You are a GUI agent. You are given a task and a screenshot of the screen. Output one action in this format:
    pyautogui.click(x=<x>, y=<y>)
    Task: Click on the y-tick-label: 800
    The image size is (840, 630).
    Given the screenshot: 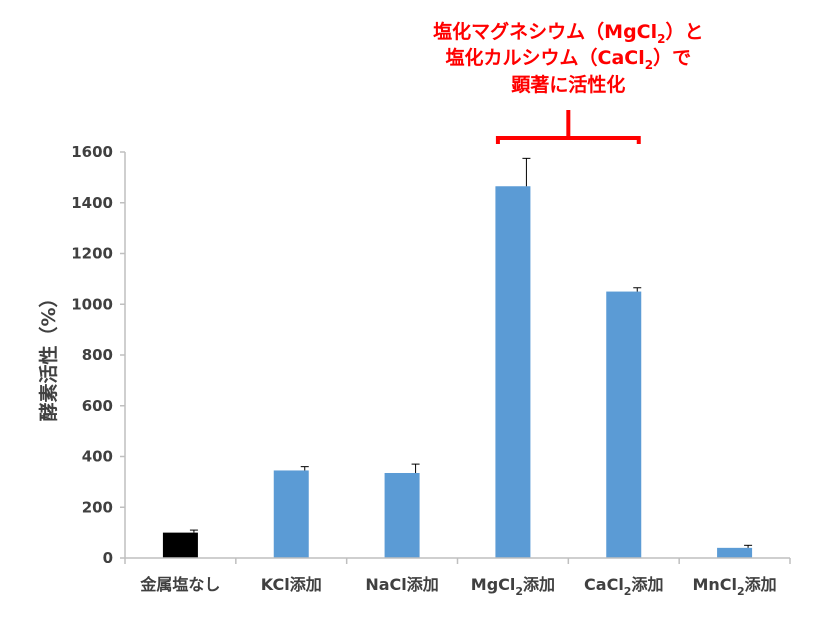 What is the action you would take?
    pyautogui.click(x=97, y=355)
    